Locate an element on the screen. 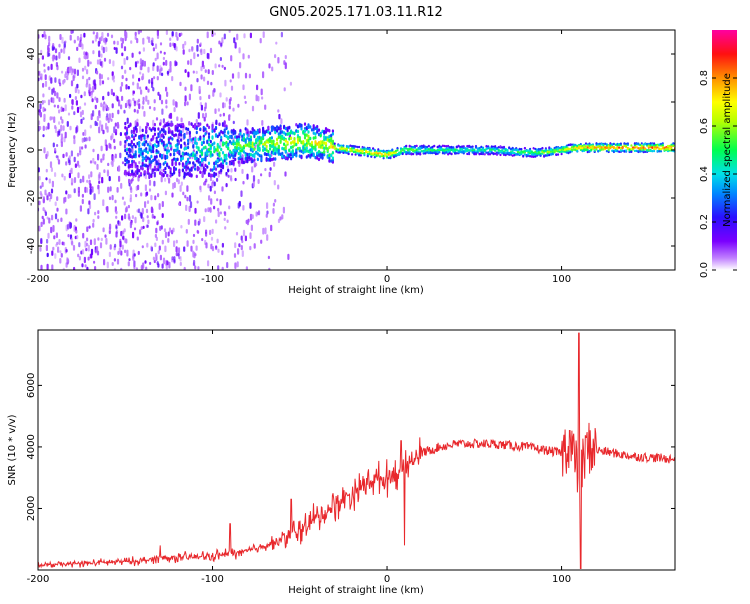 This screenshot has height=604, width=750. colorbar-tick-label: 0.2 is located at coordinates (704, 222).